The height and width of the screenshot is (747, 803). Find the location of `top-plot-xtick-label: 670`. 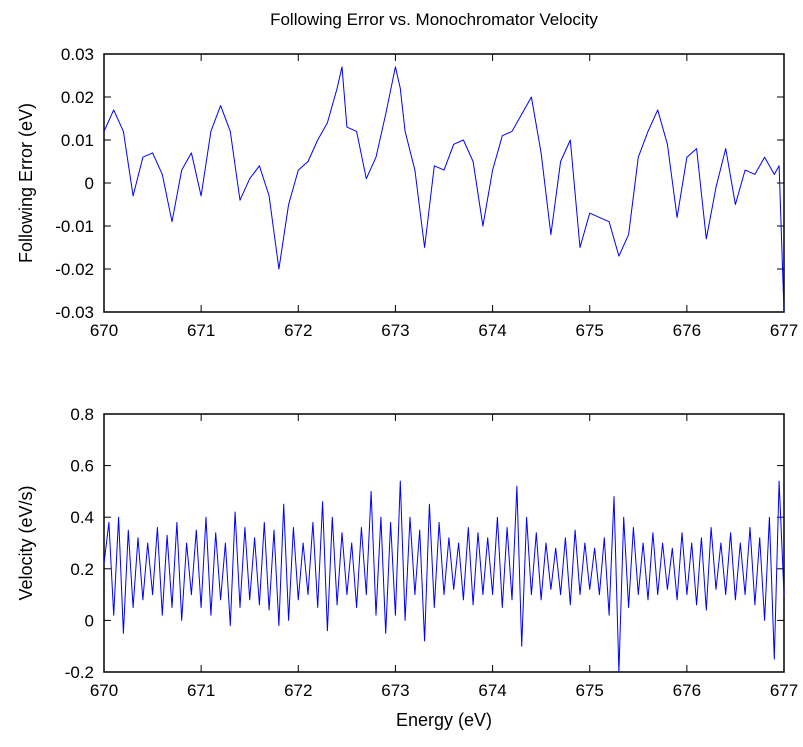

top-plot-xtick-label: 670 is located at coordinates (104, 330).